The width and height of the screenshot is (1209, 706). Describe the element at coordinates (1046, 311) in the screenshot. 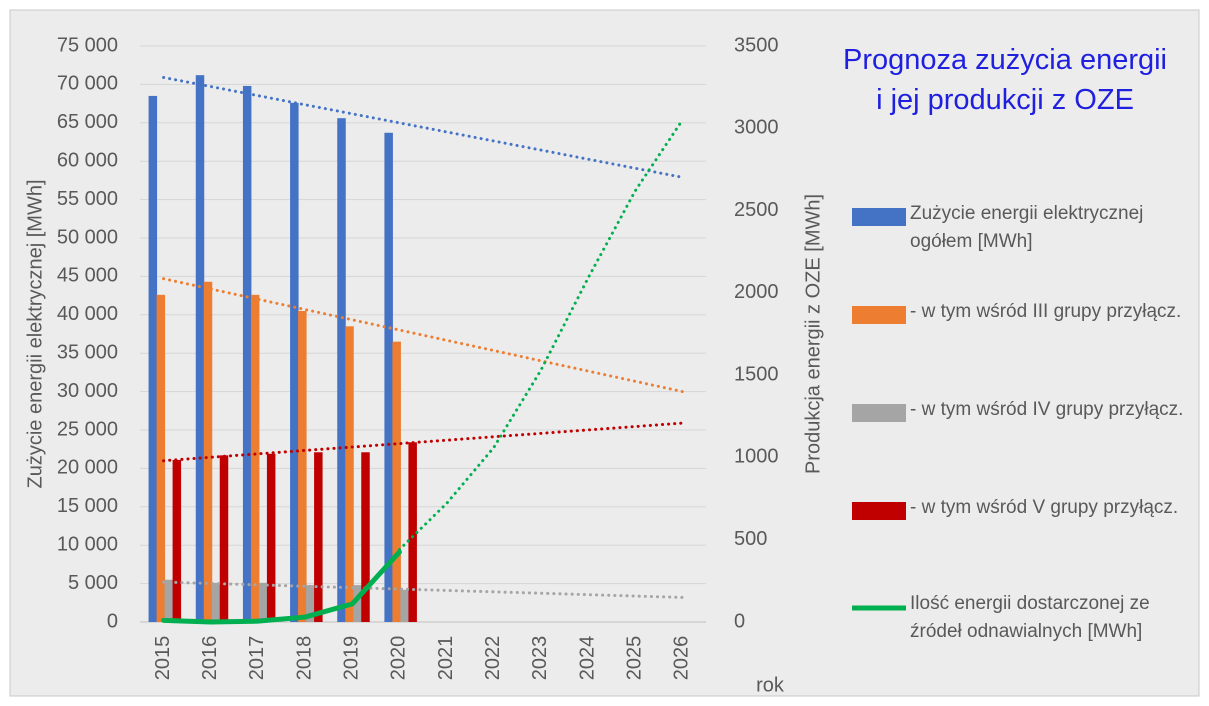

I see `legend-label: - w tym wśród III grupy przyłącz.` at that location.